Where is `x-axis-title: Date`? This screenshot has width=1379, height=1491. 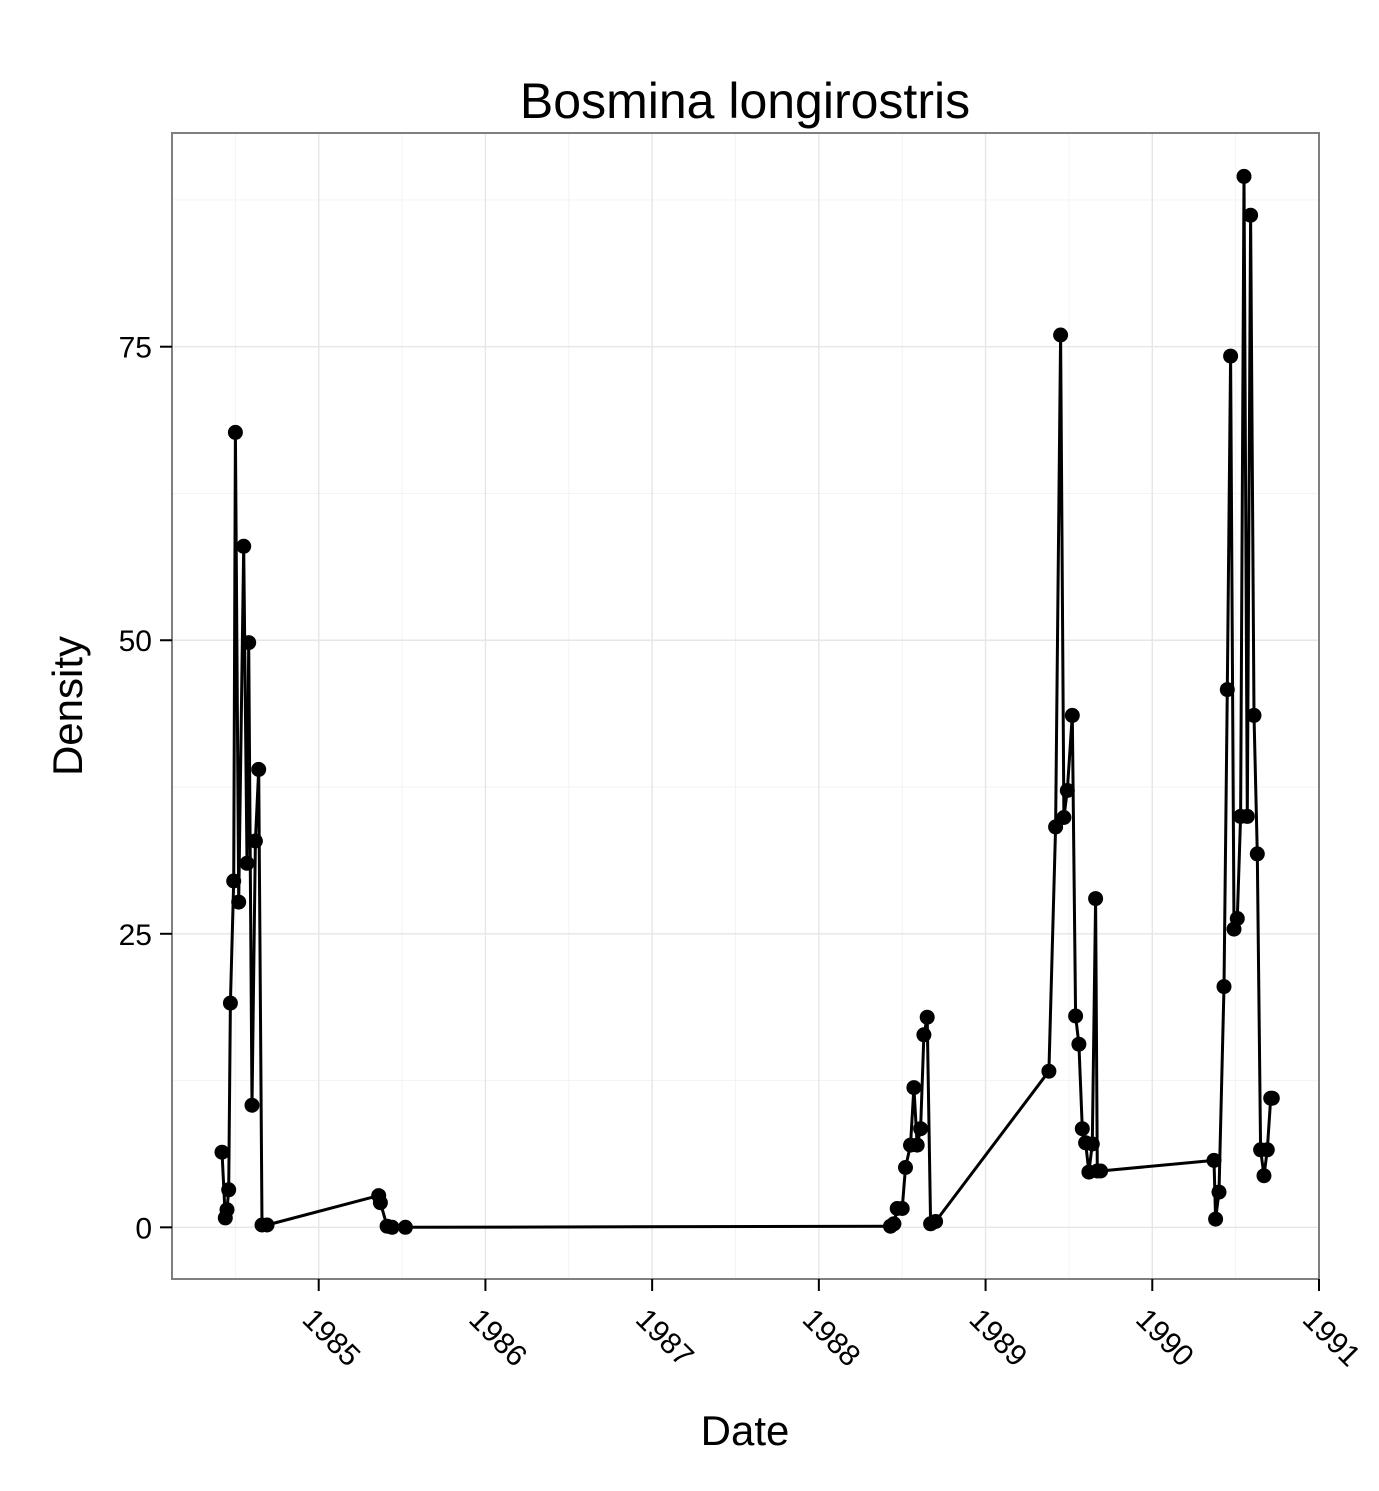
x-axis-title: Date is located at coordinates (745, 1430).